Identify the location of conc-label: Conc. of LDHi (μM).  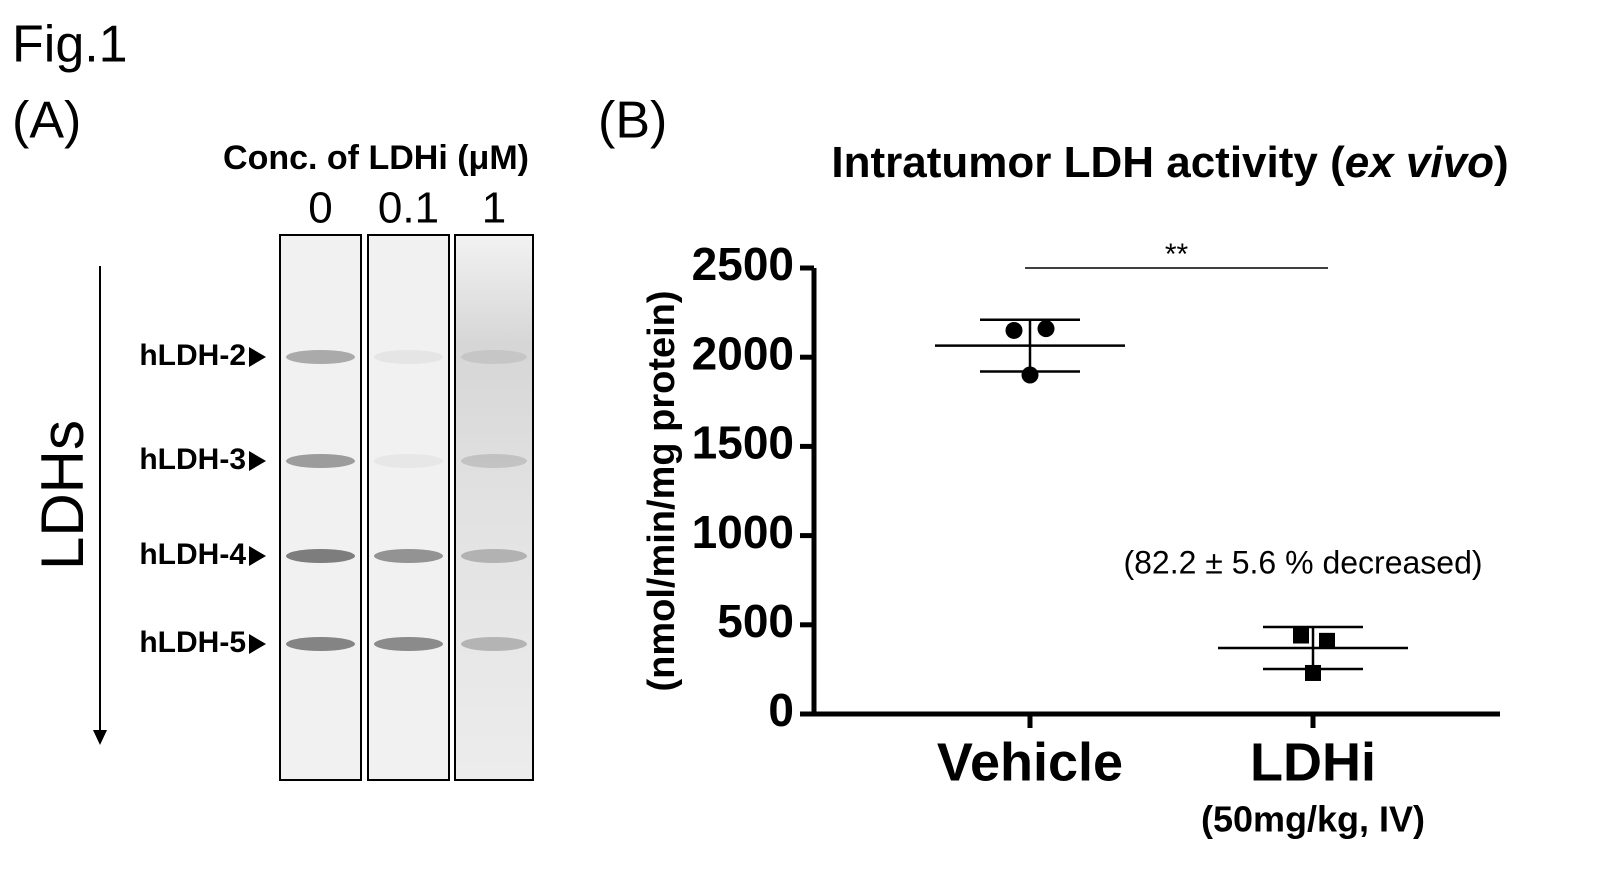
(376, 158).